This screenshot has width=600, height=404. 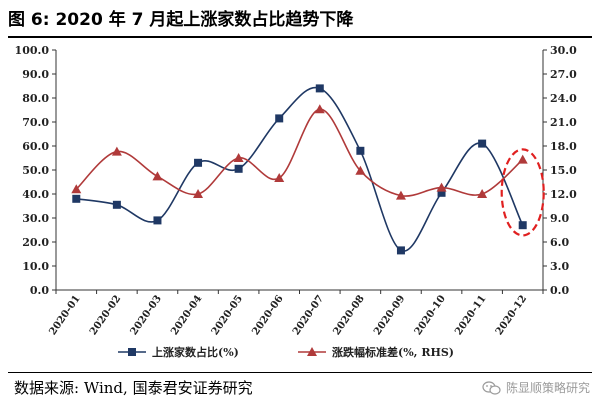 I want to click on y-left-tick-label: 60.0, so click(x=35, y=146).